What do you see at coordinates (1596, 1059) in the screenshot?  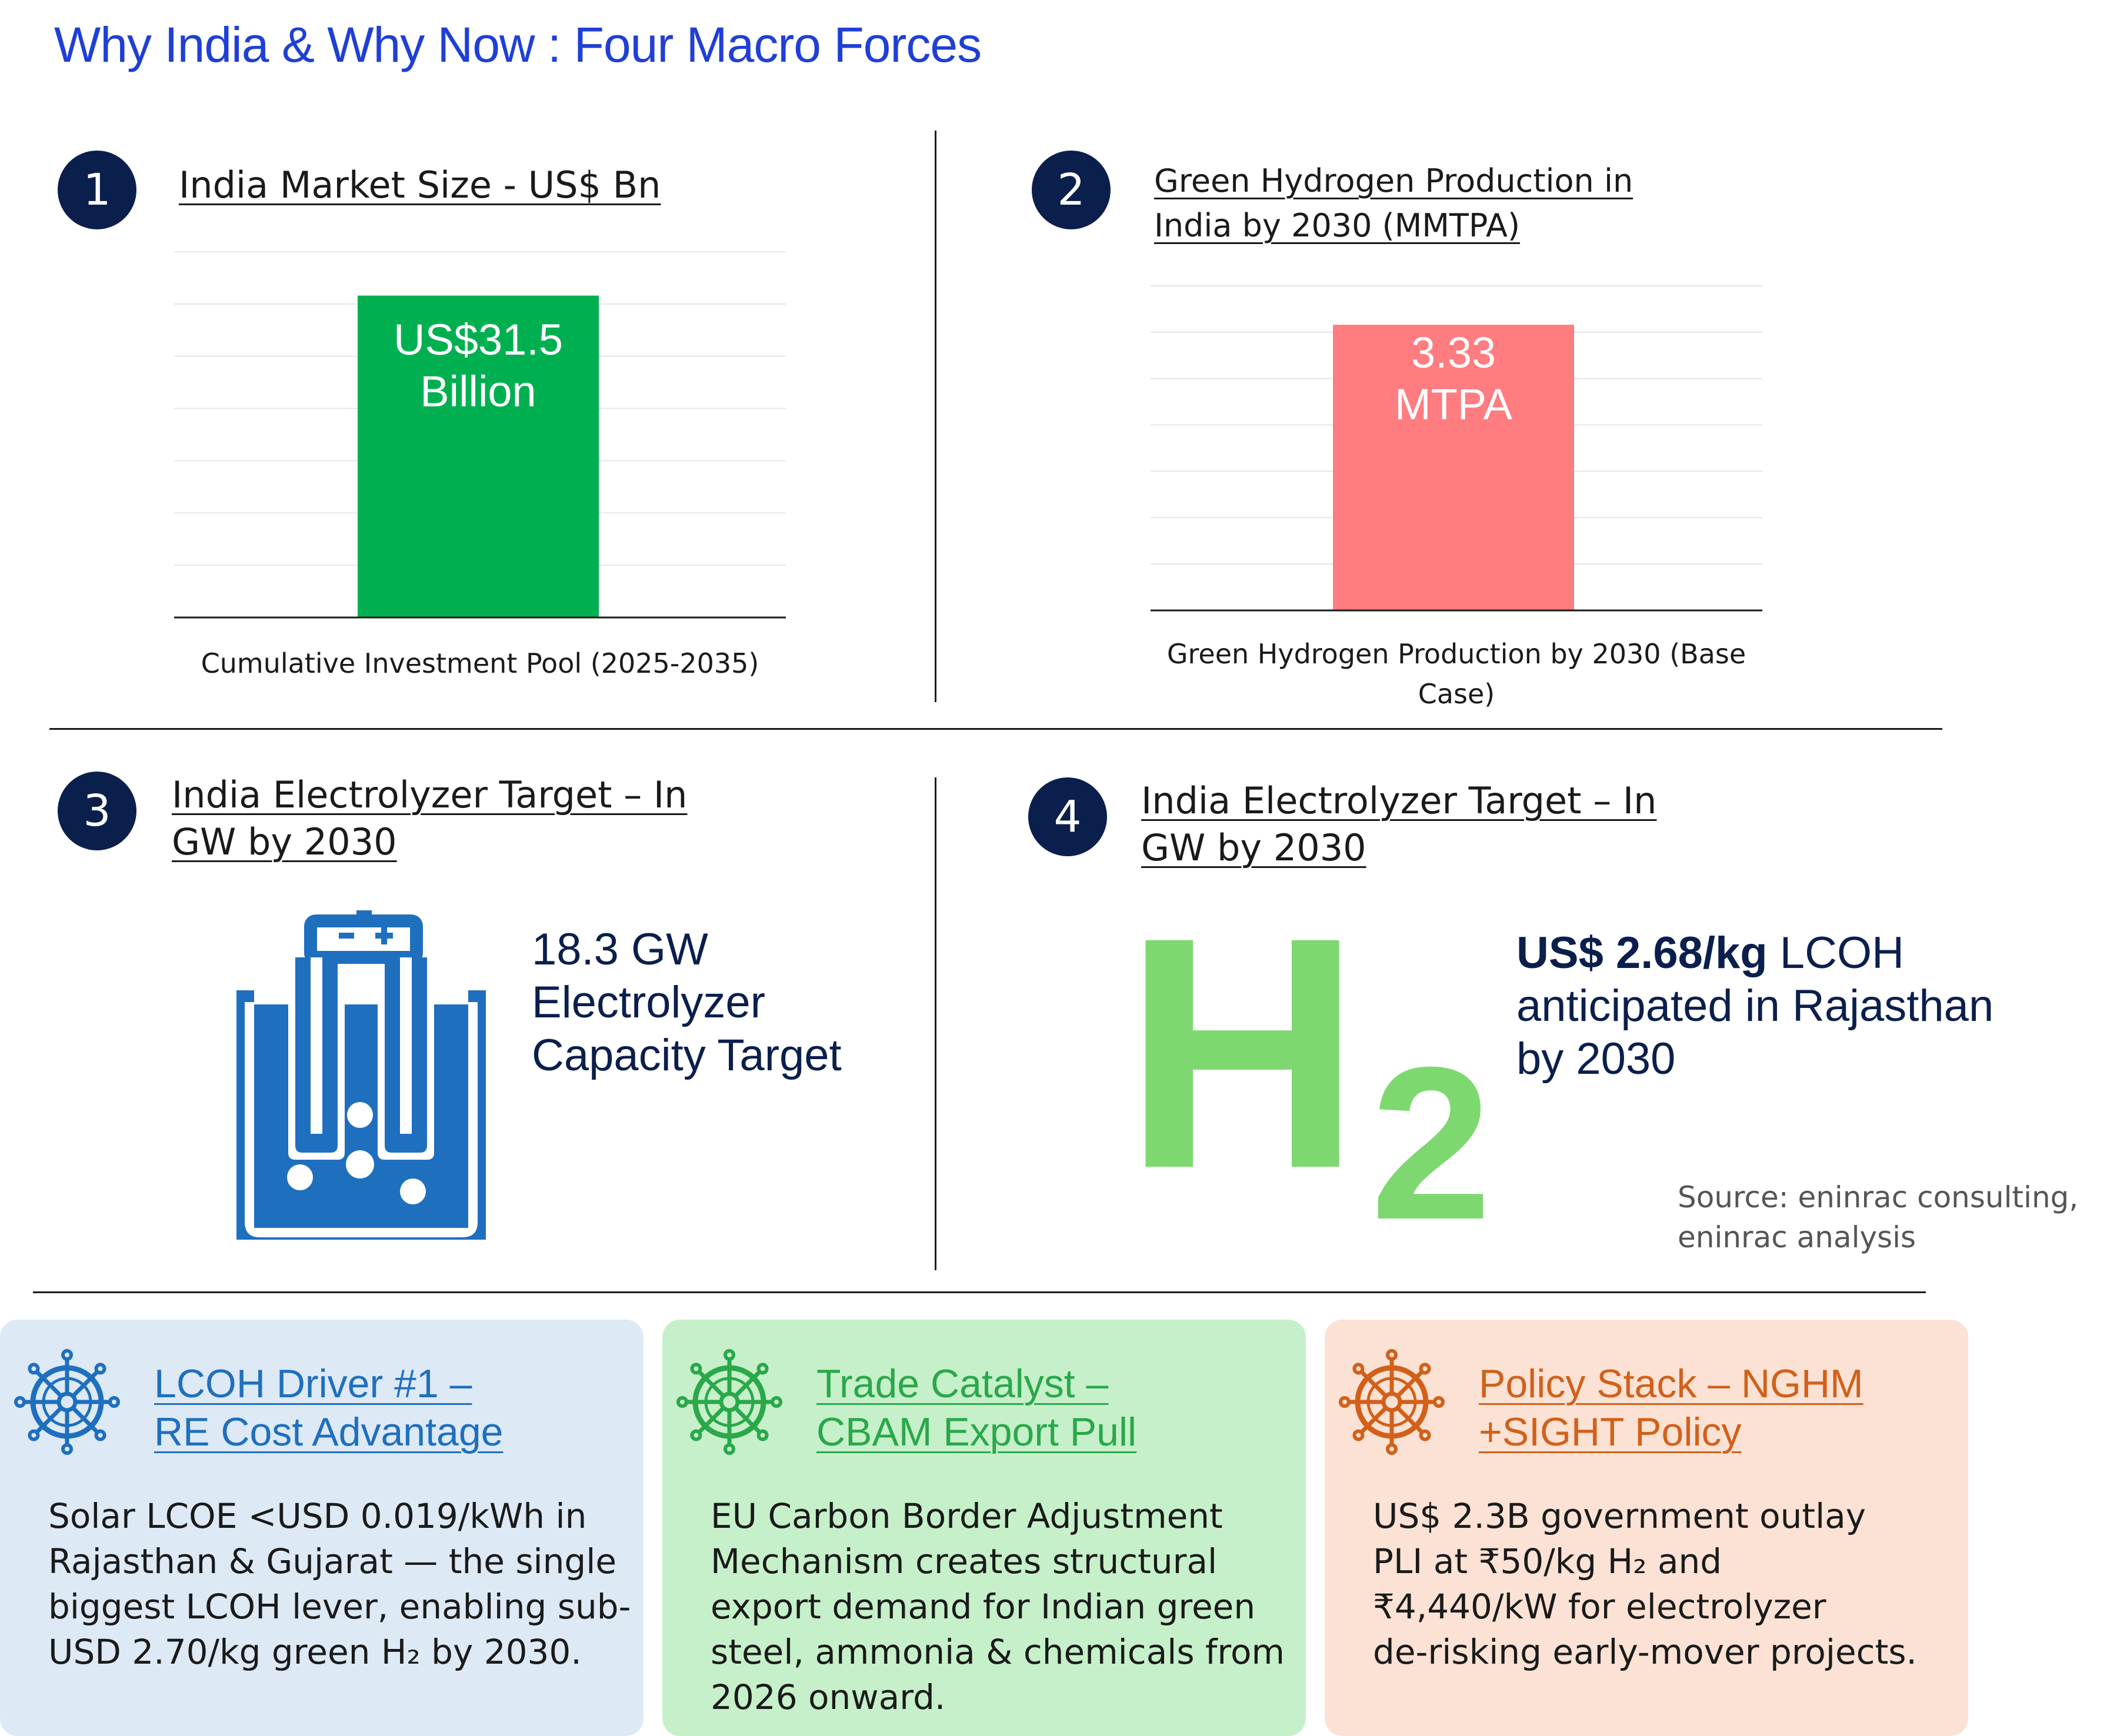 I see `panel-4-stat-line-3: by 2030` at bounding box center [1596, 1059].